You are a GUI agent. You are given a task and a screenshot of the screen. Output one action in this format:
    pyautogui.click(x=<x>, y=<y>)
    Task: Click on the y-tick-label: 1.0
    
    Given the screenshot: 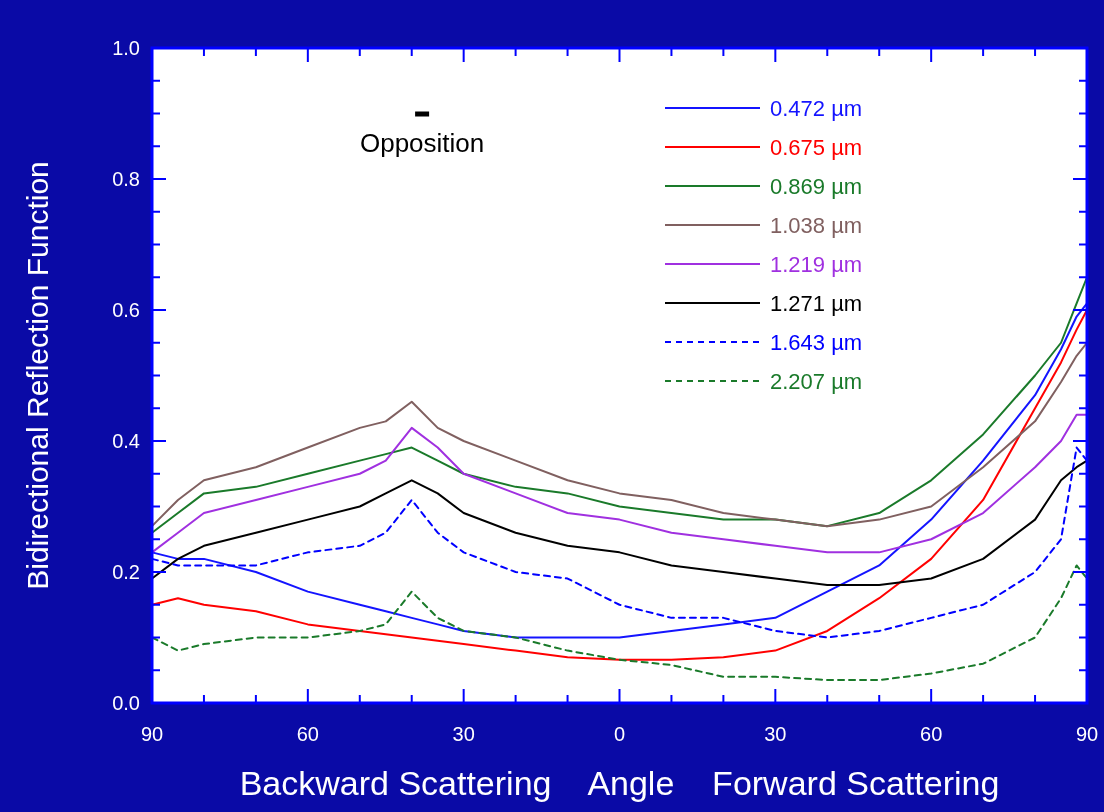 What is the action you would take?
    pyautogui.click(x=126, y=48)
    